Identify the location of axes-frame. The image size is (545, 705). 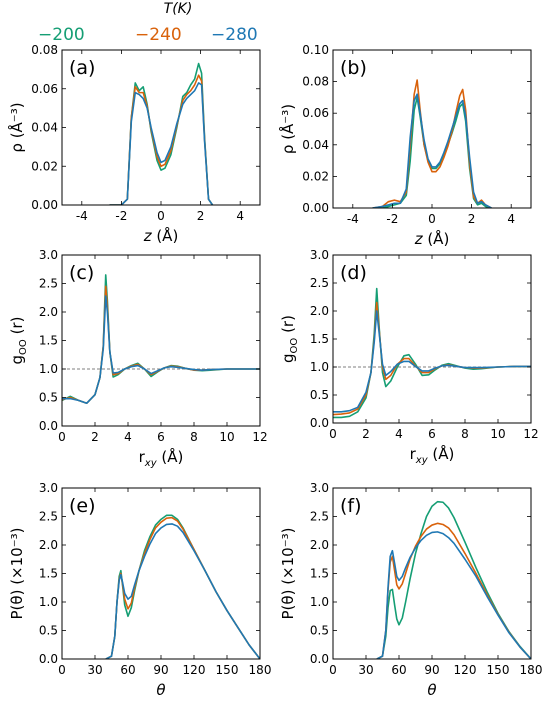
(432, 573).